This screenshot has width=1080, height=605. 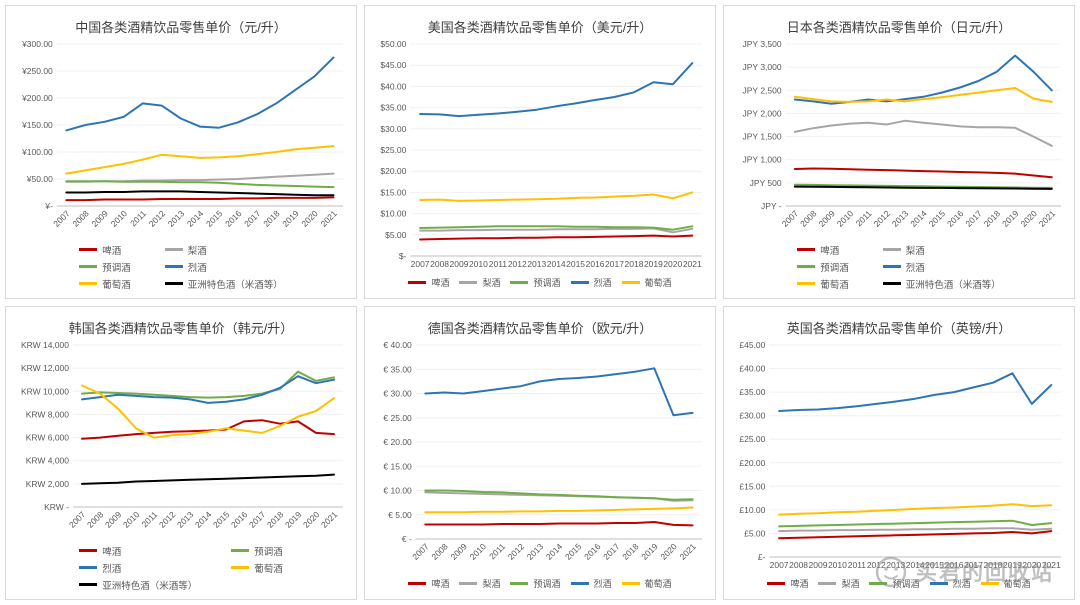 What do you see at coordinates (393, 108) in the screenshot?
I see `y-tick-label: $35.00` at bounding box center [393, 108].